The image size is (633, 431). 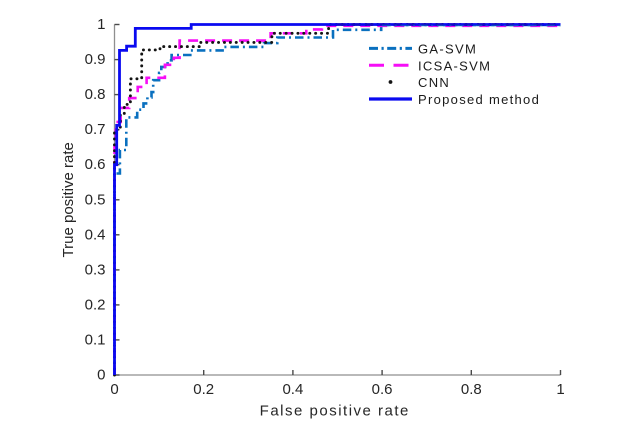 What do you see at coordinates (95, 339) in the screenshot?
I see `svg-text: 0.1` at bounding box center [95, 339].